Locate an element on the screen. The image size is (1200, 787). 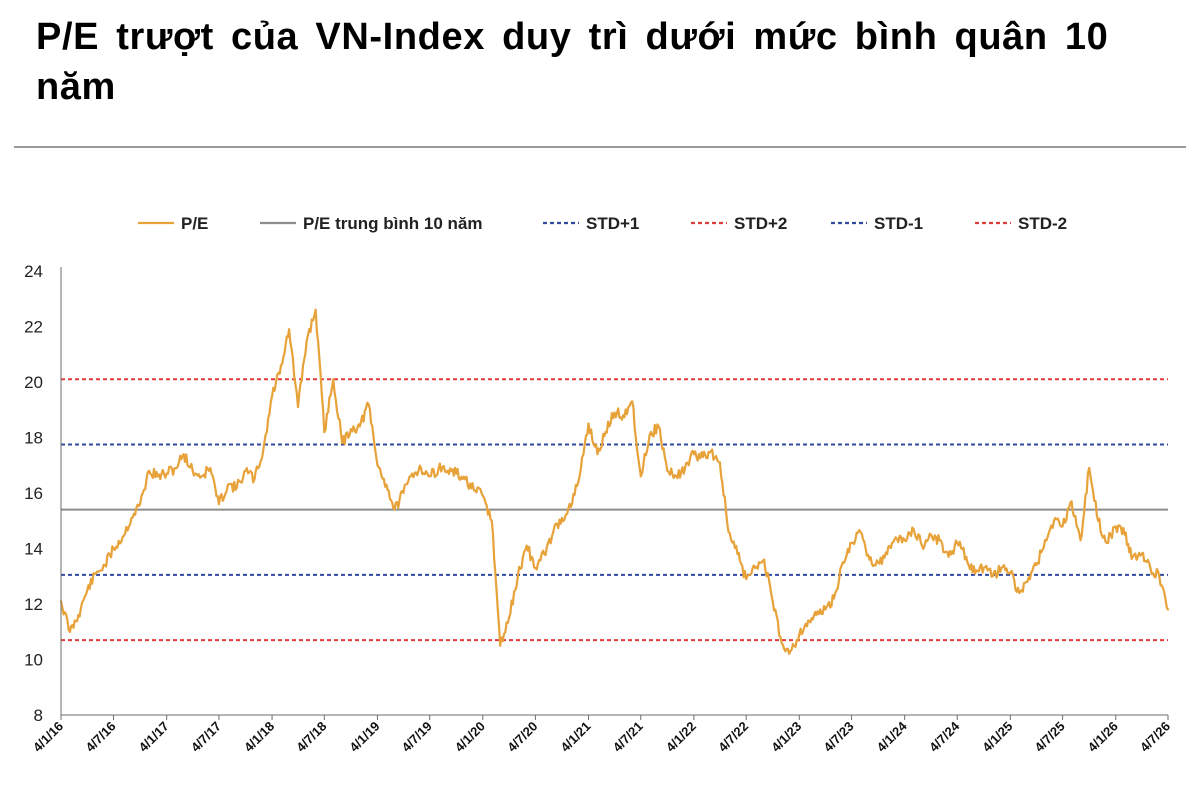
x-tick-label: 4/1/25 is located at coordinates (997, 737).